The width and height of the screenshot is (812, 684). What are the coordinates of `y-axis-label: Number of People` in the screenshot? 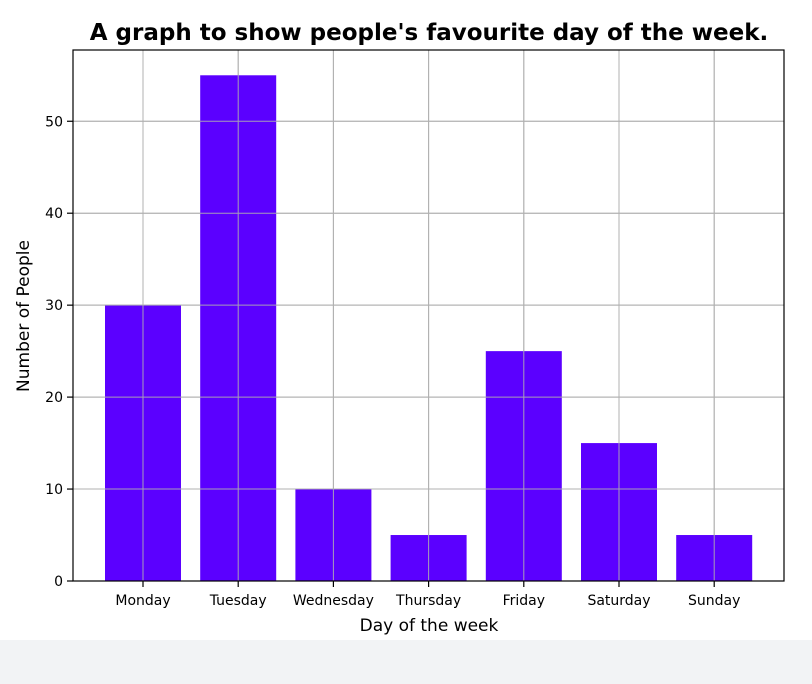 It's located at (24, 316).